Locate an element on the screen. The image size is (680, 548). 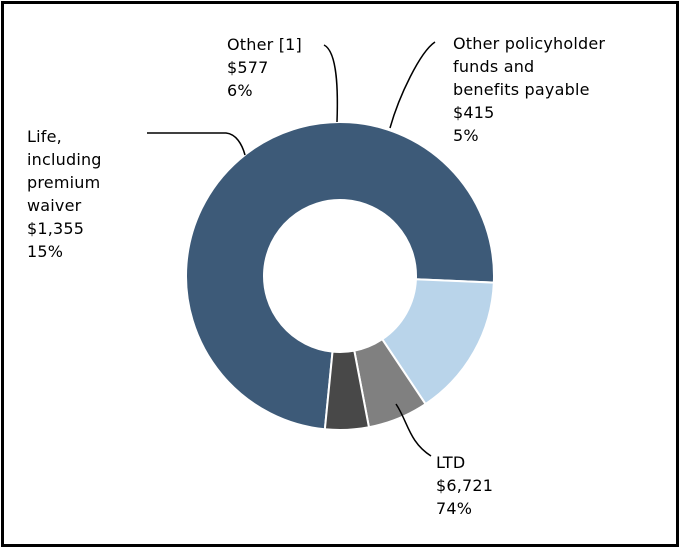
slice-name-line: including is located at coordinates (64, 159).